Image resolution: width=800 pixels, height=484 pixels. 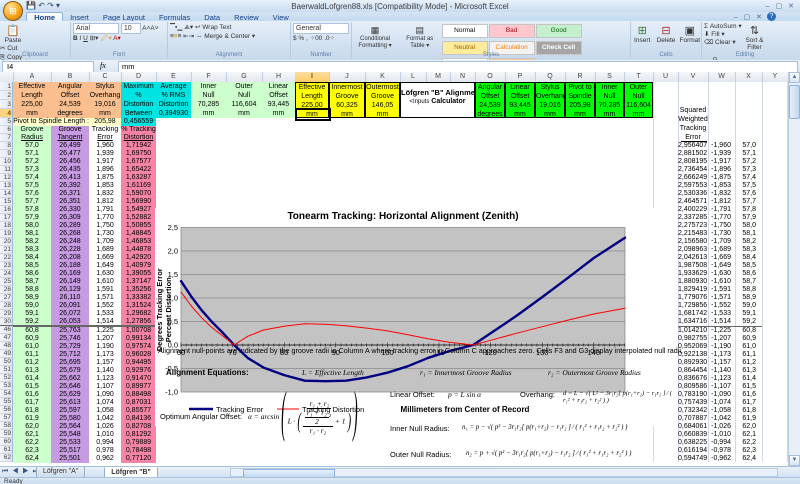 What do you see at coordinates (138, 339) in the screenshot?
I see `cell: 0,99134` at bounding box center [138, 339].